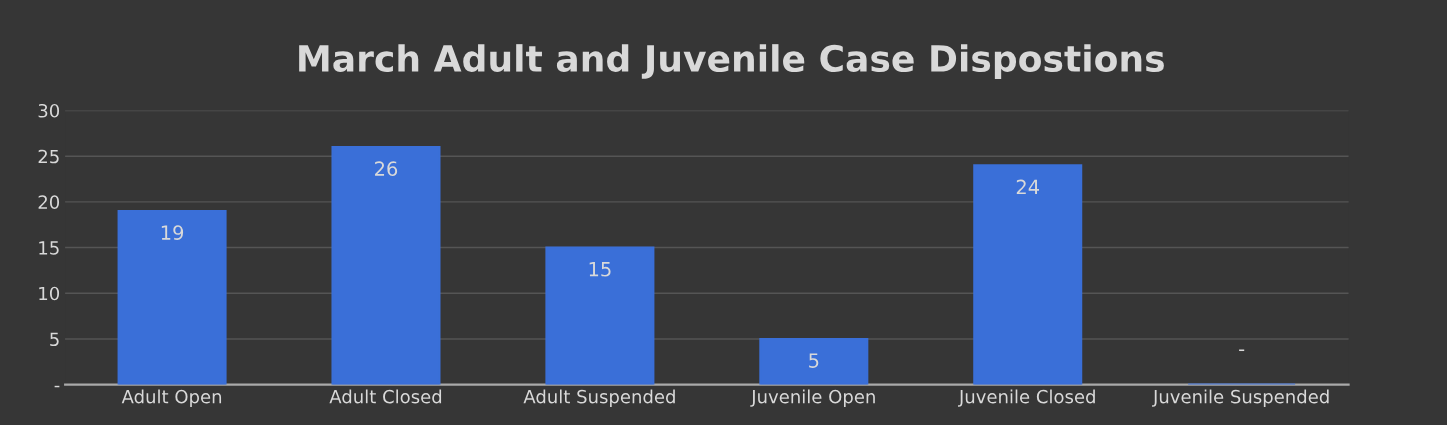  Describe the element at coordinates (731, 62) in the screenshot. I see `chart-title: March Adult and Juvenile Case Dispostions` at that location.